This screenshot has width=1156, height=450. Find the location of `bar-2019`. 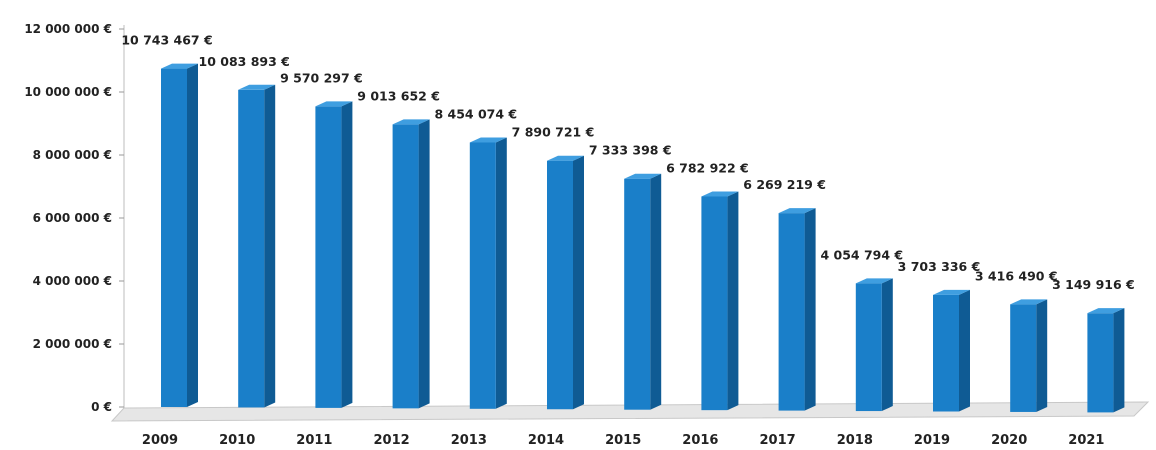

bar-2019 is located at coordinates (951, 350).